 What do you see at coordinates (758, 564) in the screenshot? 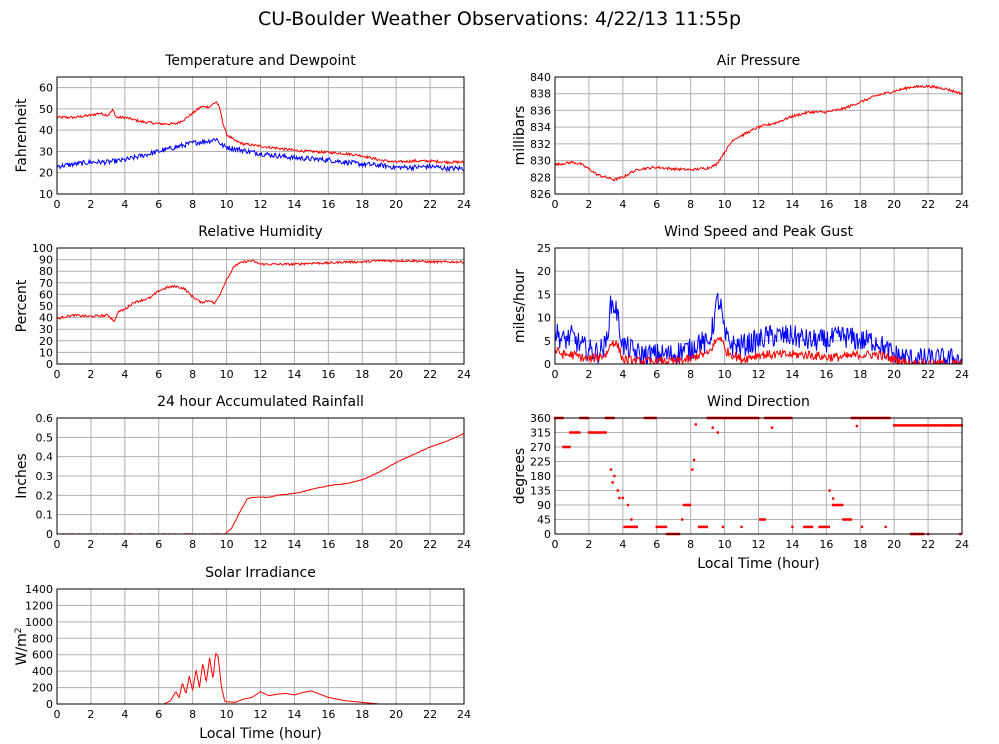
I see `x-axis-label: Local Time (hour)` at bounding box center [758, 564].